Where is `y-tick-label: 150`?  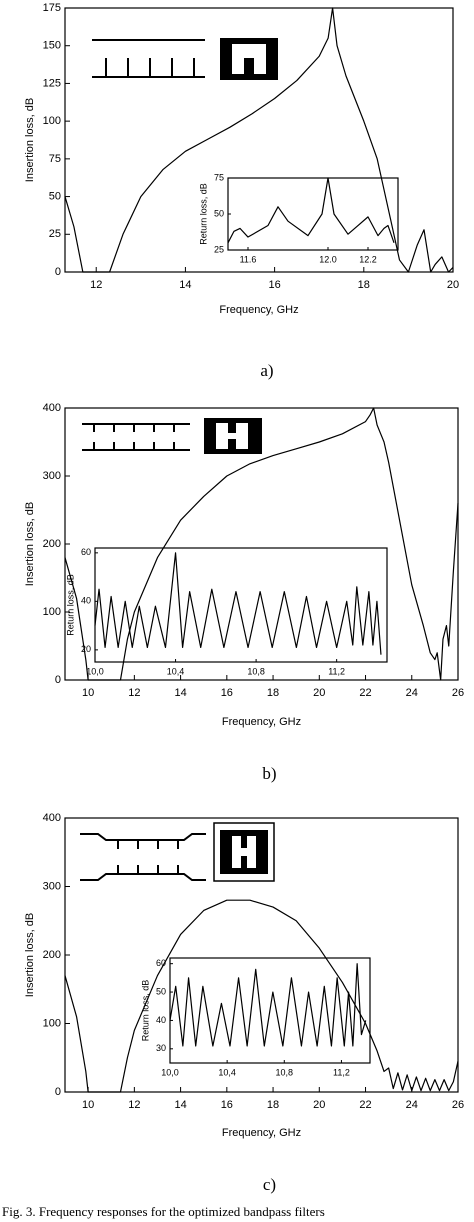 y-tick-label: 150 is located at coordinates (52, 46).